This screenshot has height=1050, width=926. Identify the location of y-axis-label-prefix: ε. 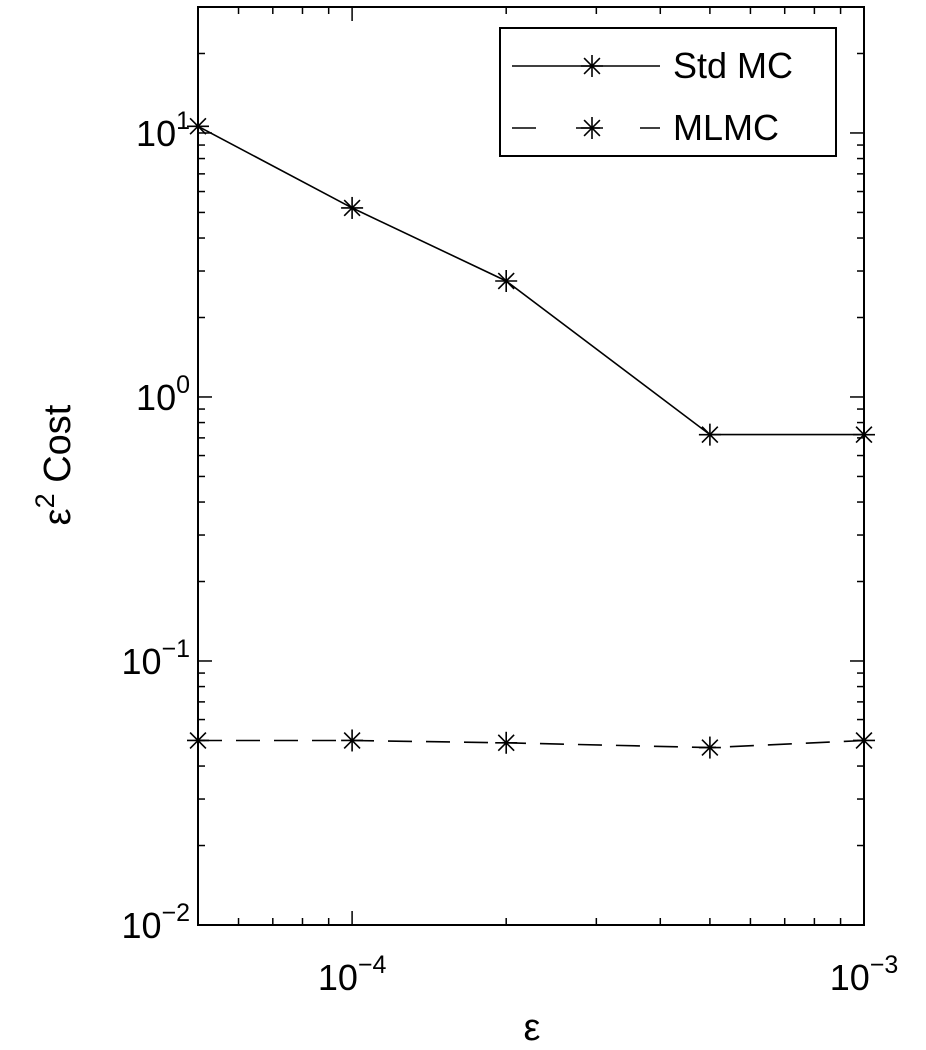
(58, 516).